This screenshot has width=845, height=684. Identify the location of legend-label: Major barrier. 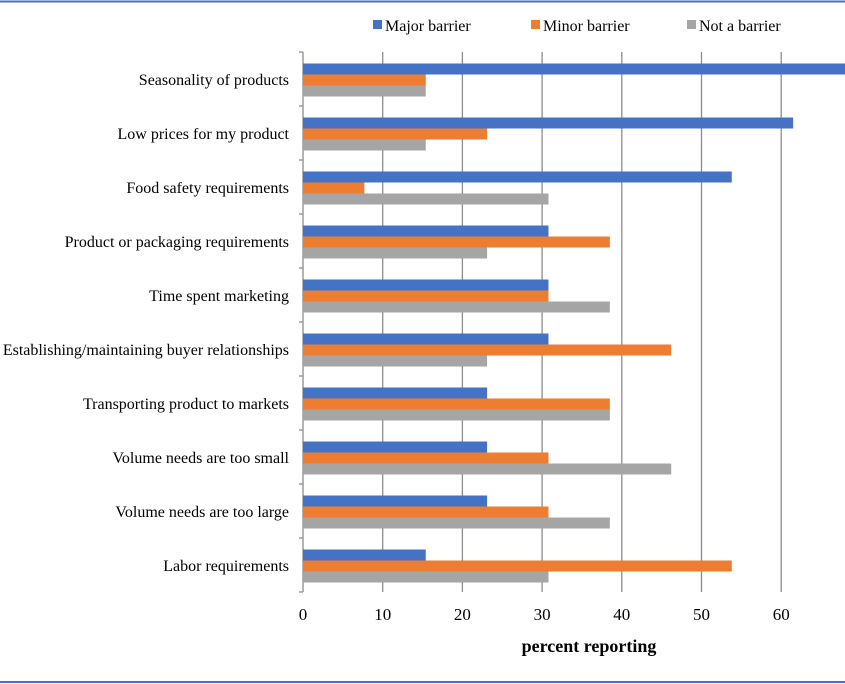
(428, 26).